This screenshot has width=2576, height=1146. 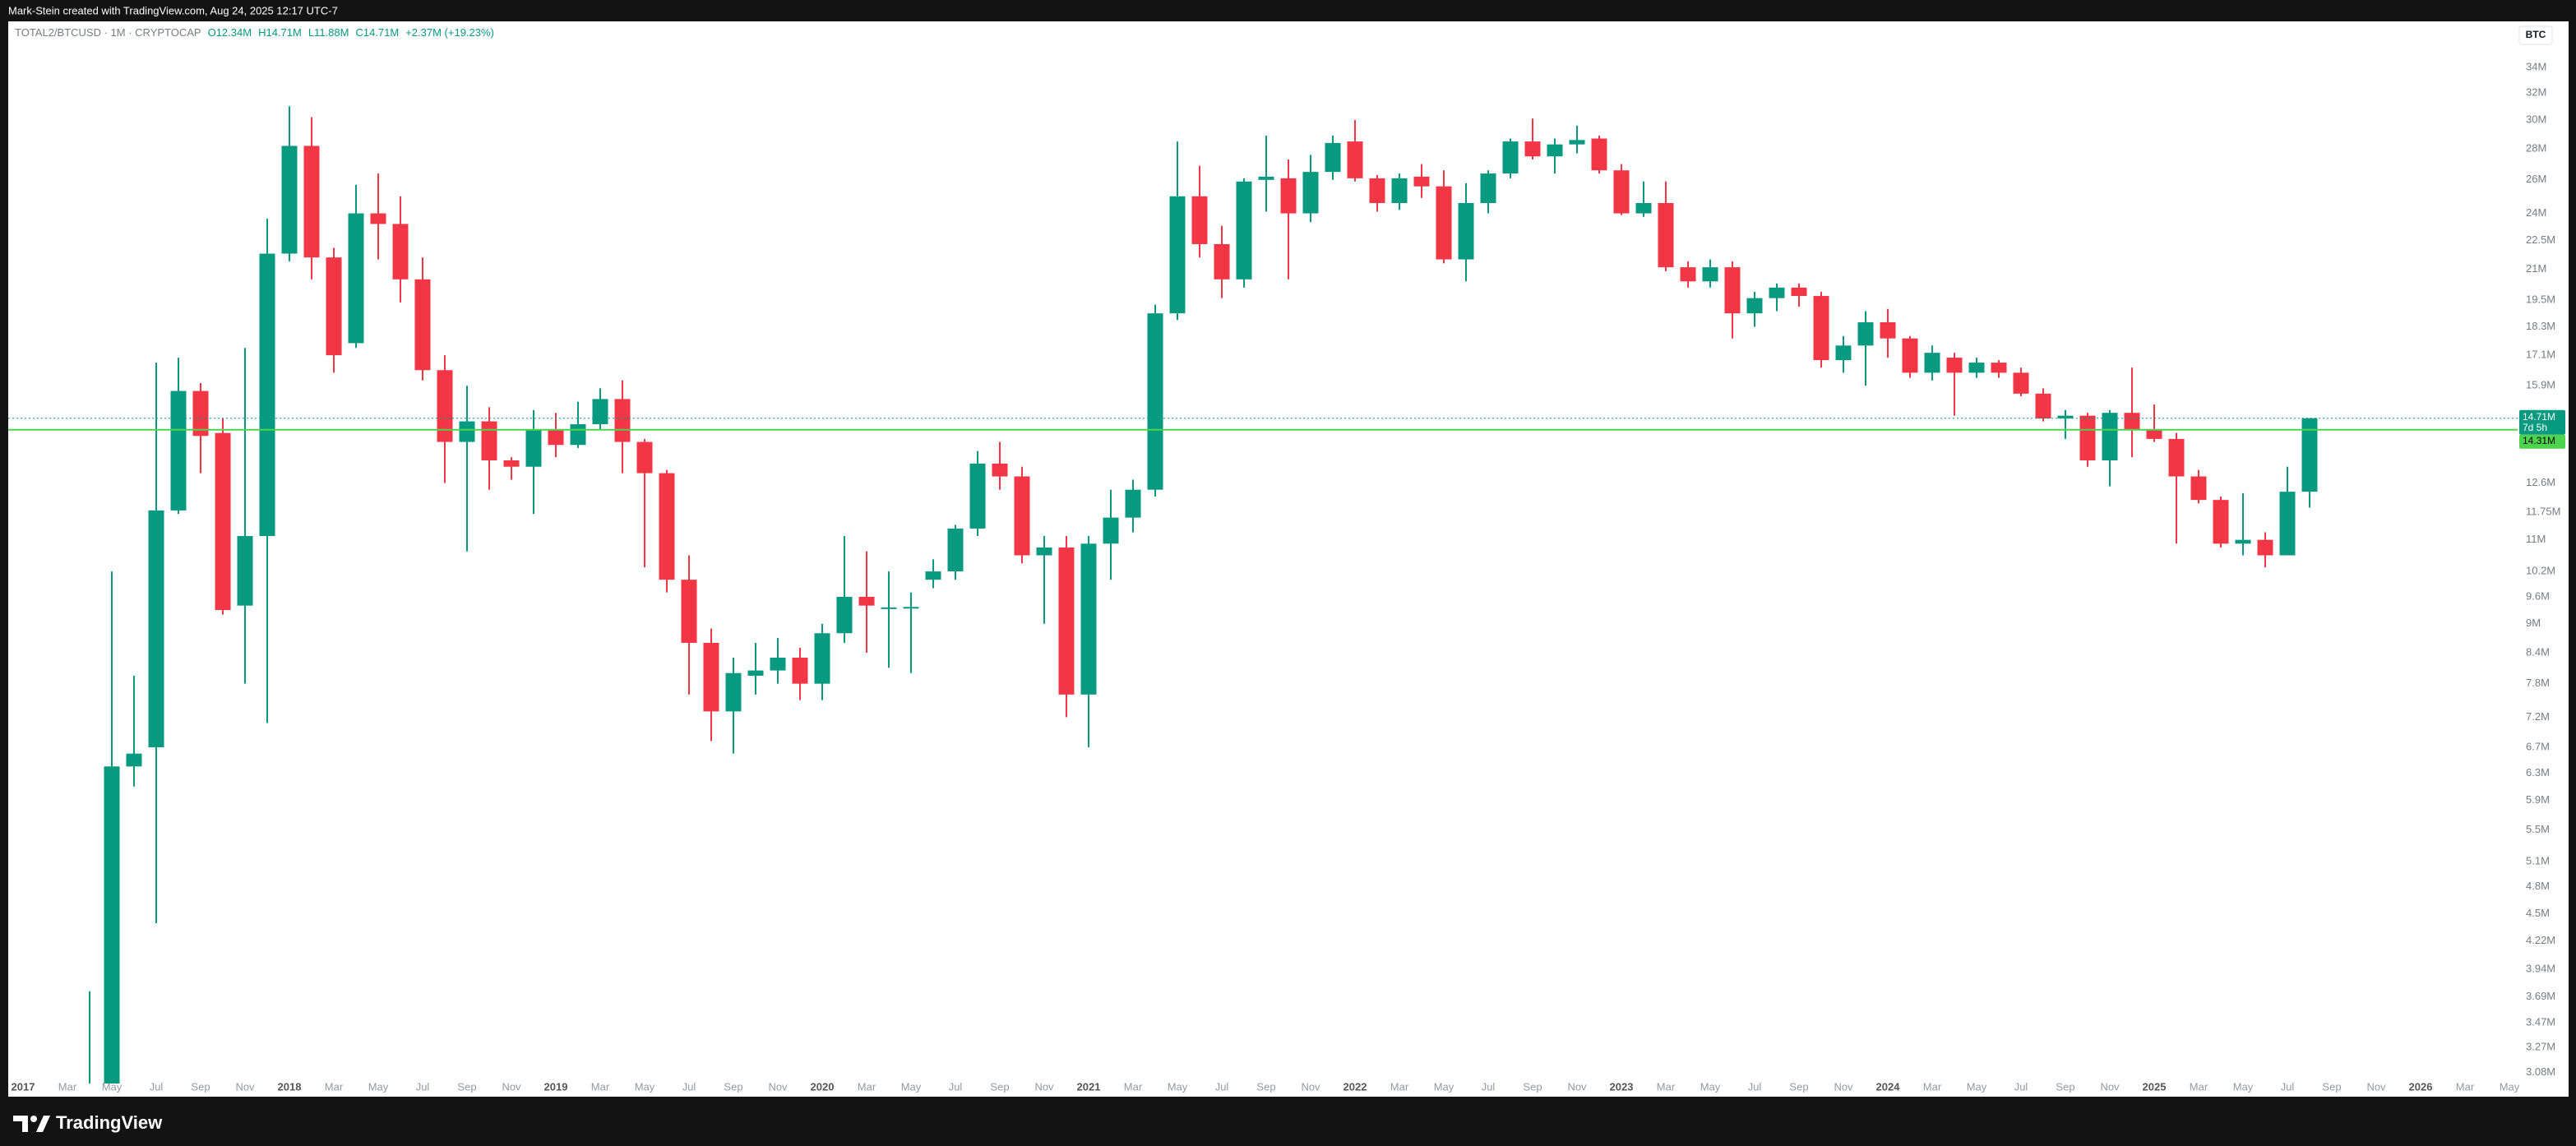 I want to click on x-tick-label: Sep, so click(x=2065, y=1086).